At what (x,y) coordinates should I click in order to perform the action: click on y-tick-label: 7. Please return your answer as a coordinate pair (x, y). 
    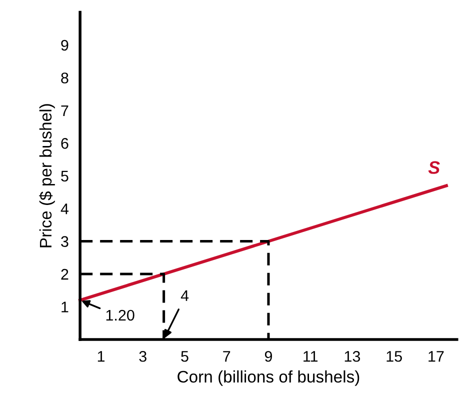
    Looking at the image, I should click on (64, 110).